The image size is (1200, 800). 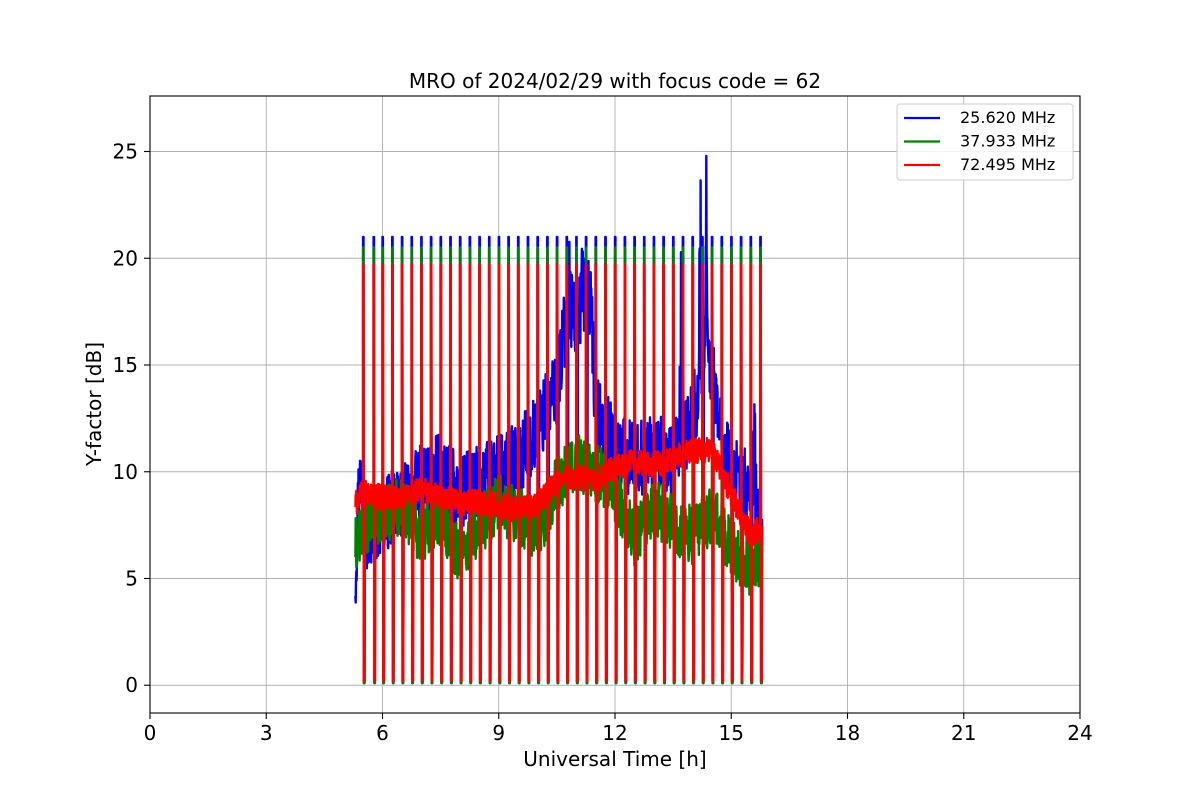 I want to click on x-tick-label: 15, so click(x=731, y=733).